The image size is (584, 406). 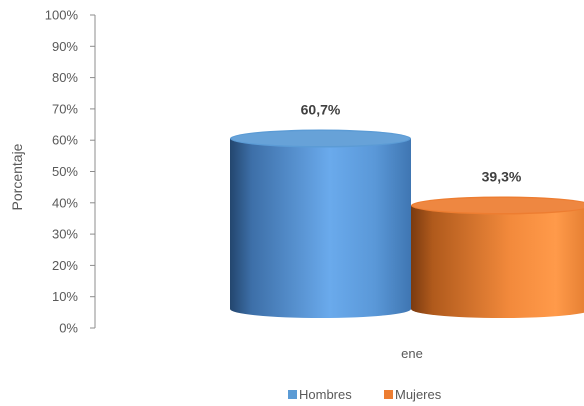 I want to click on legend-swatch-mujeres, so click(x=388, y=394).